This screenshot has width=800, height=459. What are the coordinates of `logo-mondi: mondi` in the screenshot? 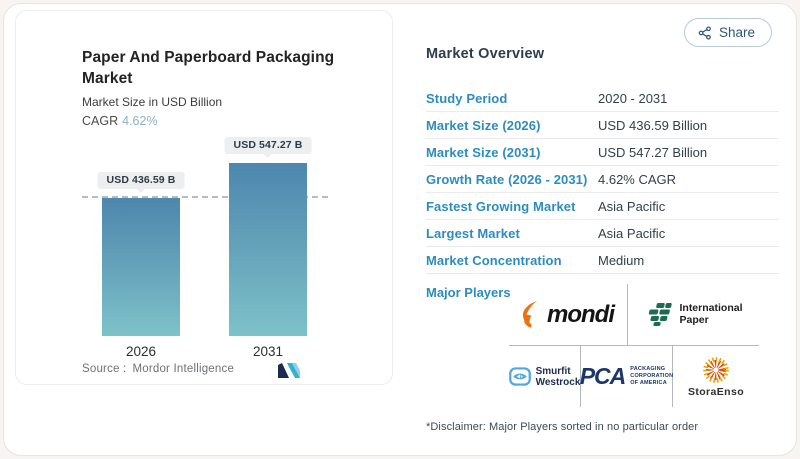 It's located at (568, 314).